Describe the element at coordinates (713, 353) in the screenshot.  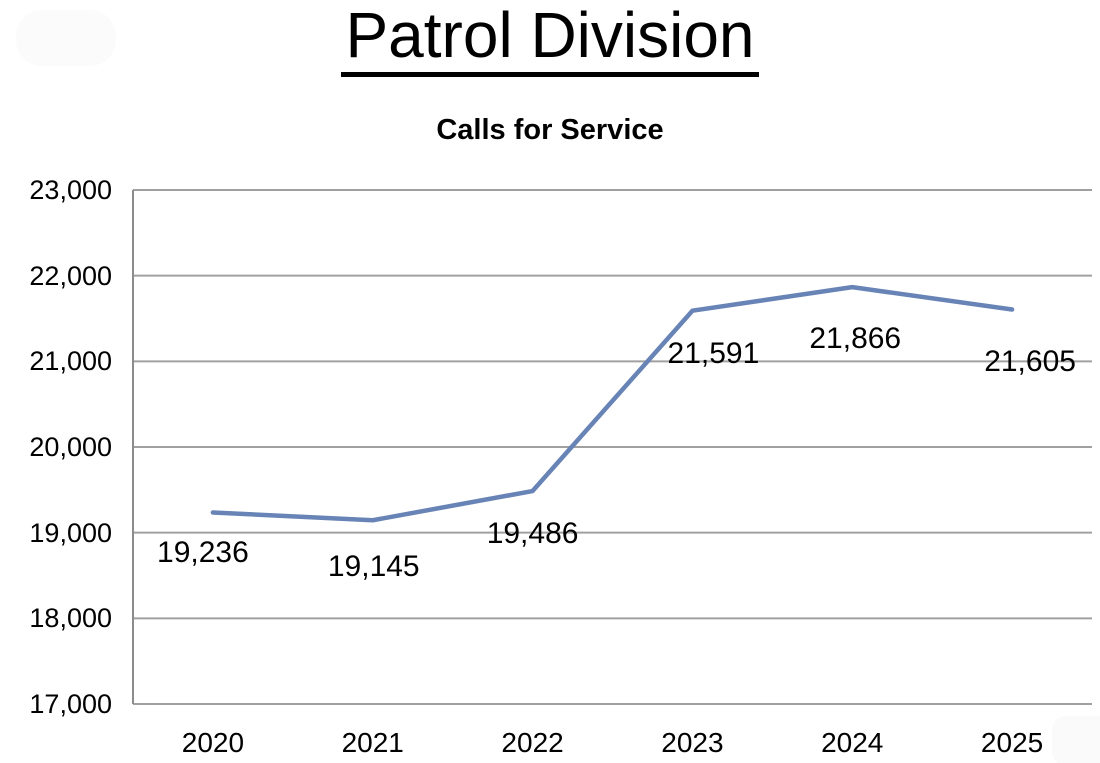
I see `data-label: 21,591` at that location.